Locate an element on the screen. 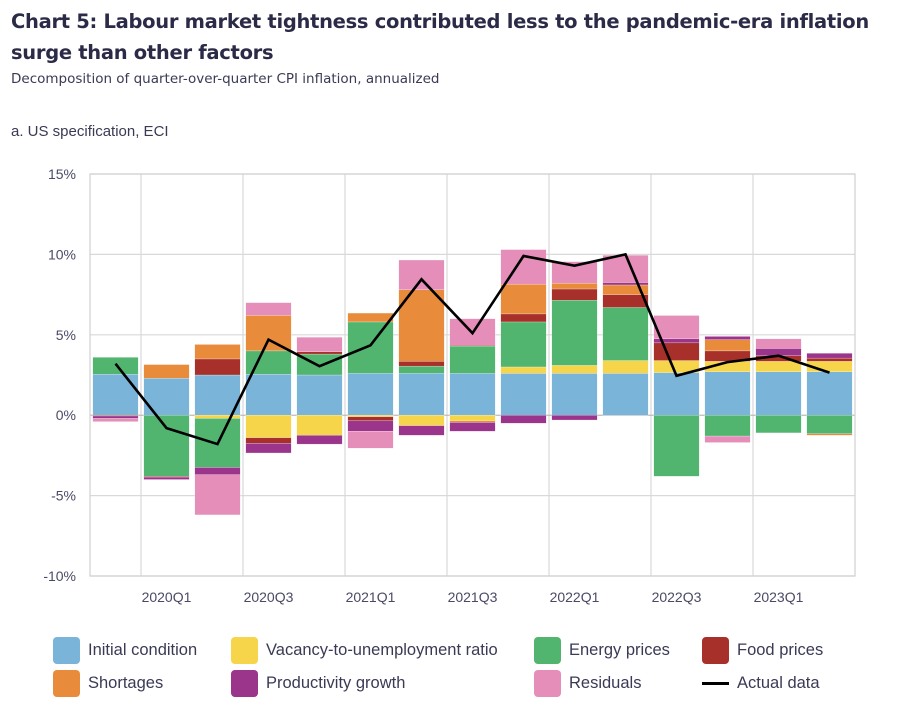  x-tick-label: 2022Q1 is located at coordinates (575, 597).